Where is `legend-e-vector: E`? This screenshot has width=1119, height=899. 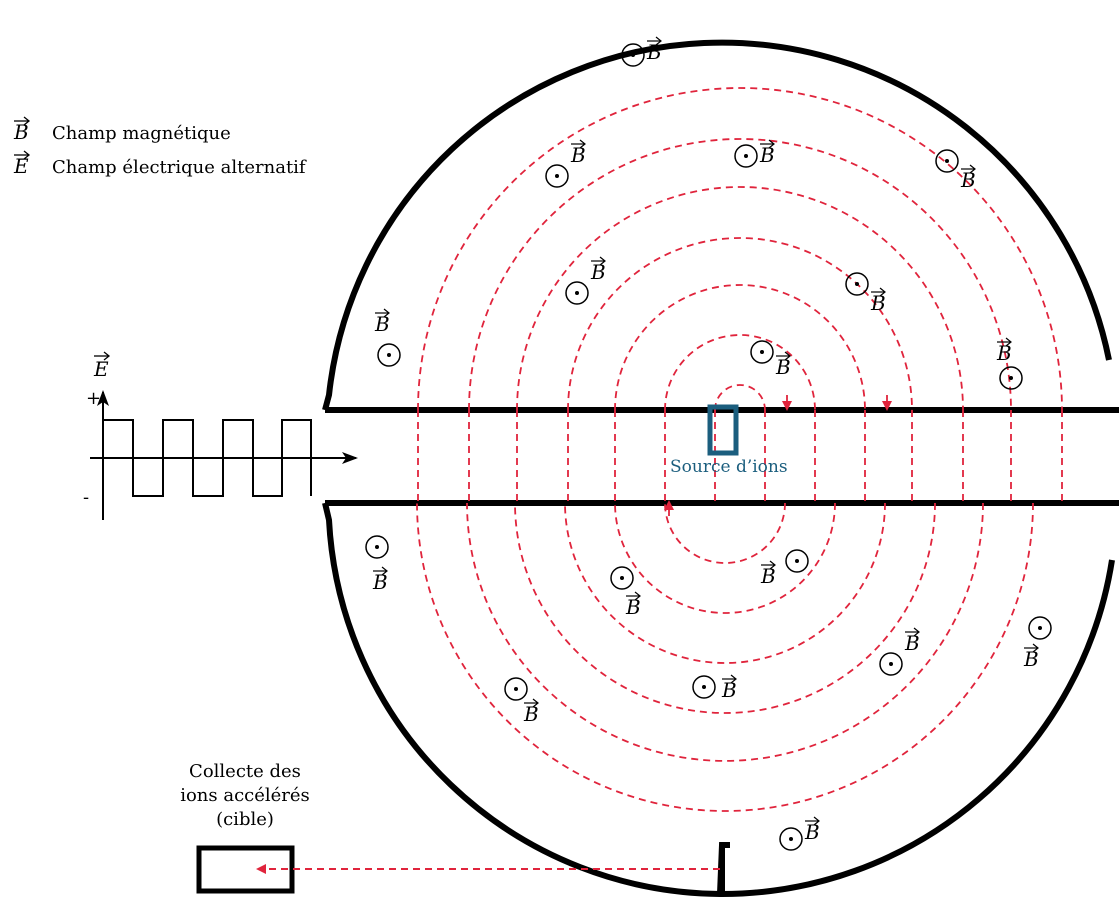
legend-e-vector: E is located at coordinates (22, 164).